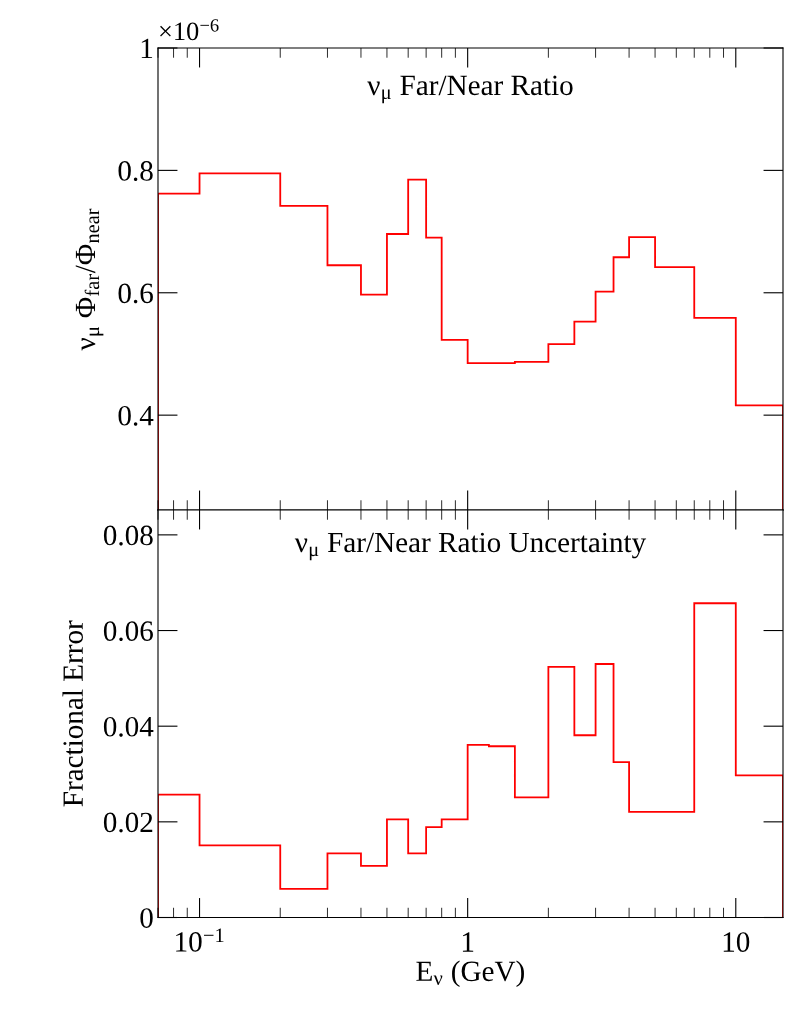 Image resolution: width=789 pixels, height=1018 pixels. I want to click on text: ν$_{μ}$ Far/Near Ratio Uncertainty, so click(470, 546).